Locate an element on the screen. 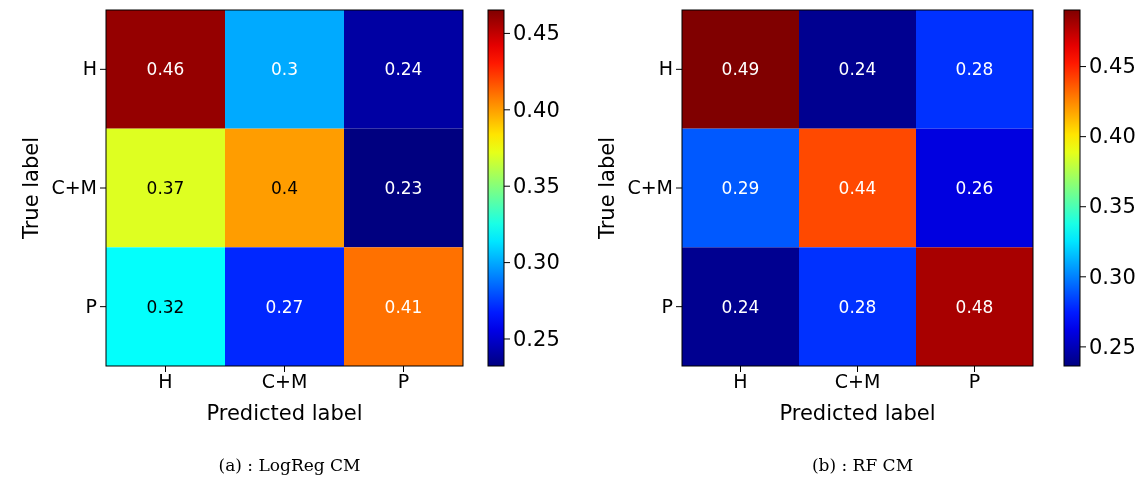  data-label: 0.23 is located at coordinates (403, 187).